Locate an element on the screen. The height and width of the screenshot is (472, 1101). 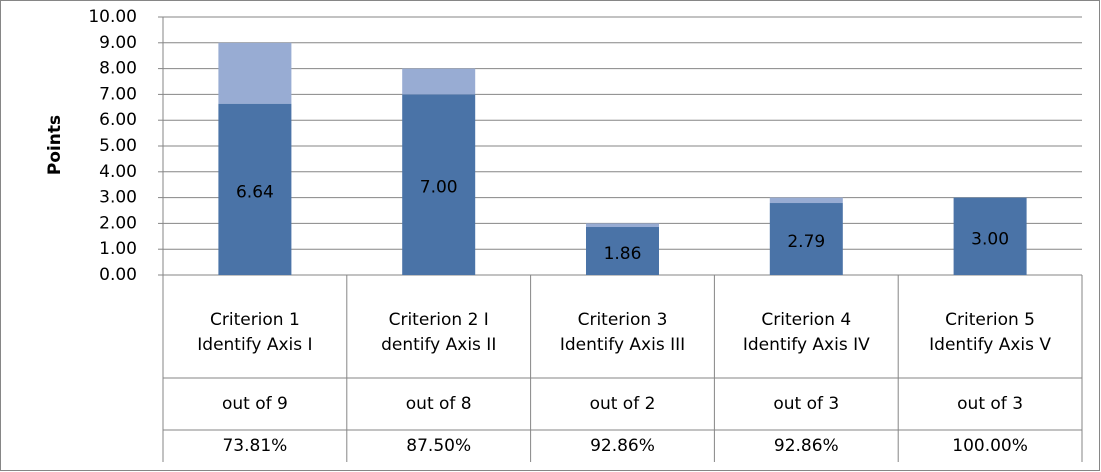
x-tick-label: Identify Axis I is located at coordinates (254, 345).